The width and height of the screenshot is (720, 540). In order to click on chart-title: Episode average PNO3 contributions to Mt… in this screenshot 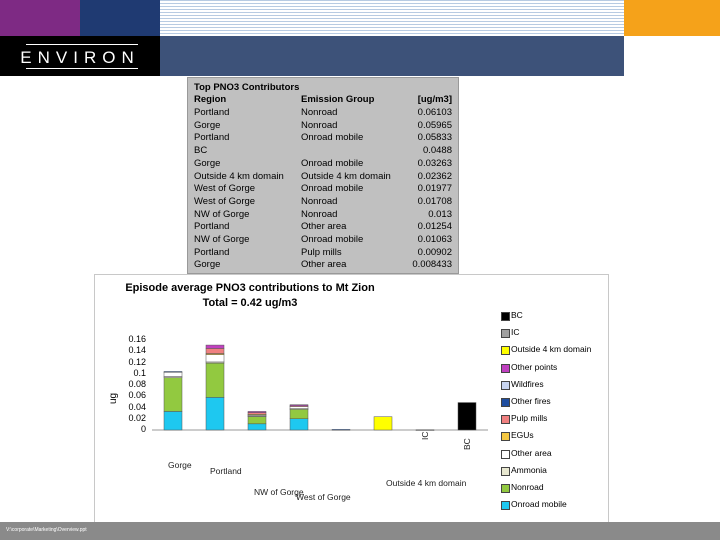, I will do `click(250, 288)`.